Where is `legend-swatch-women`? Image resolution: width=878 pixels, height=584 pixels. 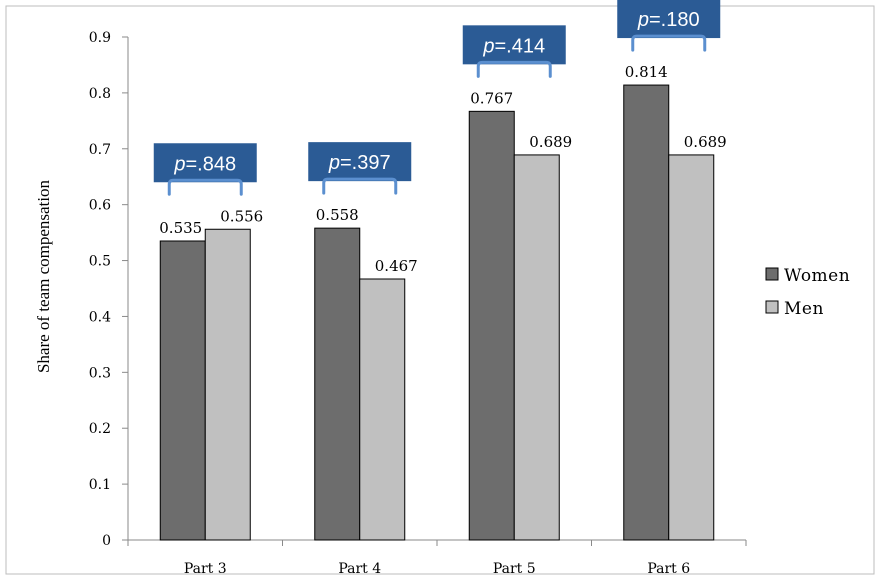 legend-swatch-women is located at coordinates (772, 274).